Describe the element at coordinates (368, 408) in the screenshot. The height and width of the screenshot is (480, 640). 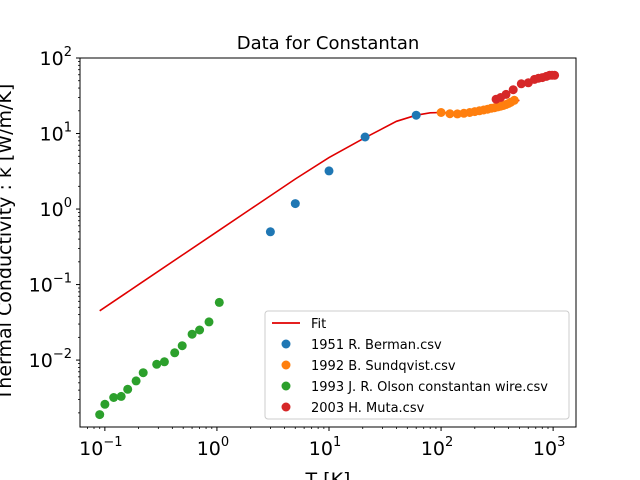
I see `legend-entry-label: 2003 H. Muta.csv` at that location.